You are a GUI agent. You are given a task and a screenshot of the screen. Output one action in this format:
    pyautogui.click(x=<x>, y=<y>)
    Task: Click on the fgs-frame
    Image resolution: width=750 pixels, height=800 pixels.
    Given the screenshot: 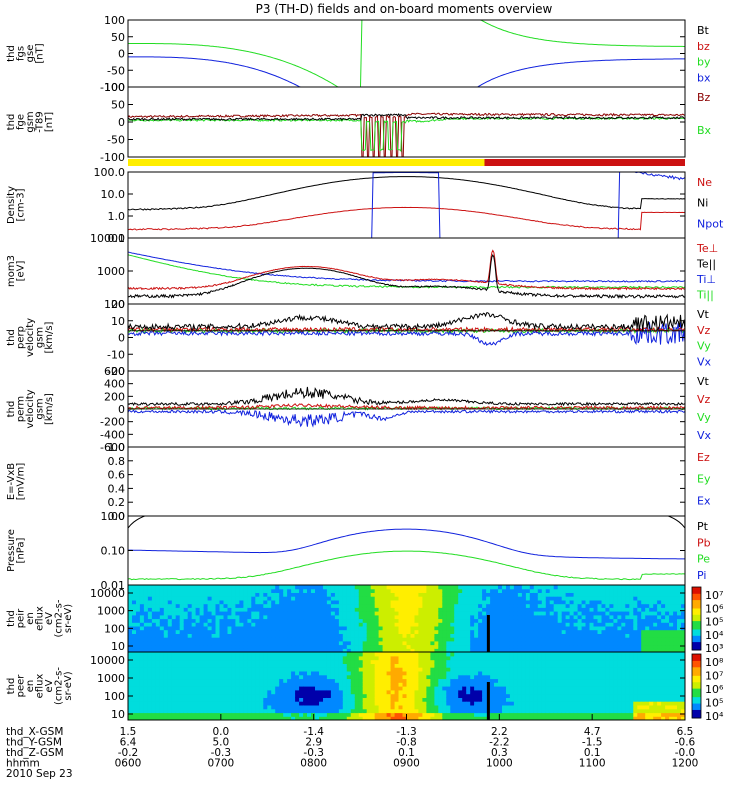 What is the action you would take?
    pyautogui.click(x=406, y=53)
    